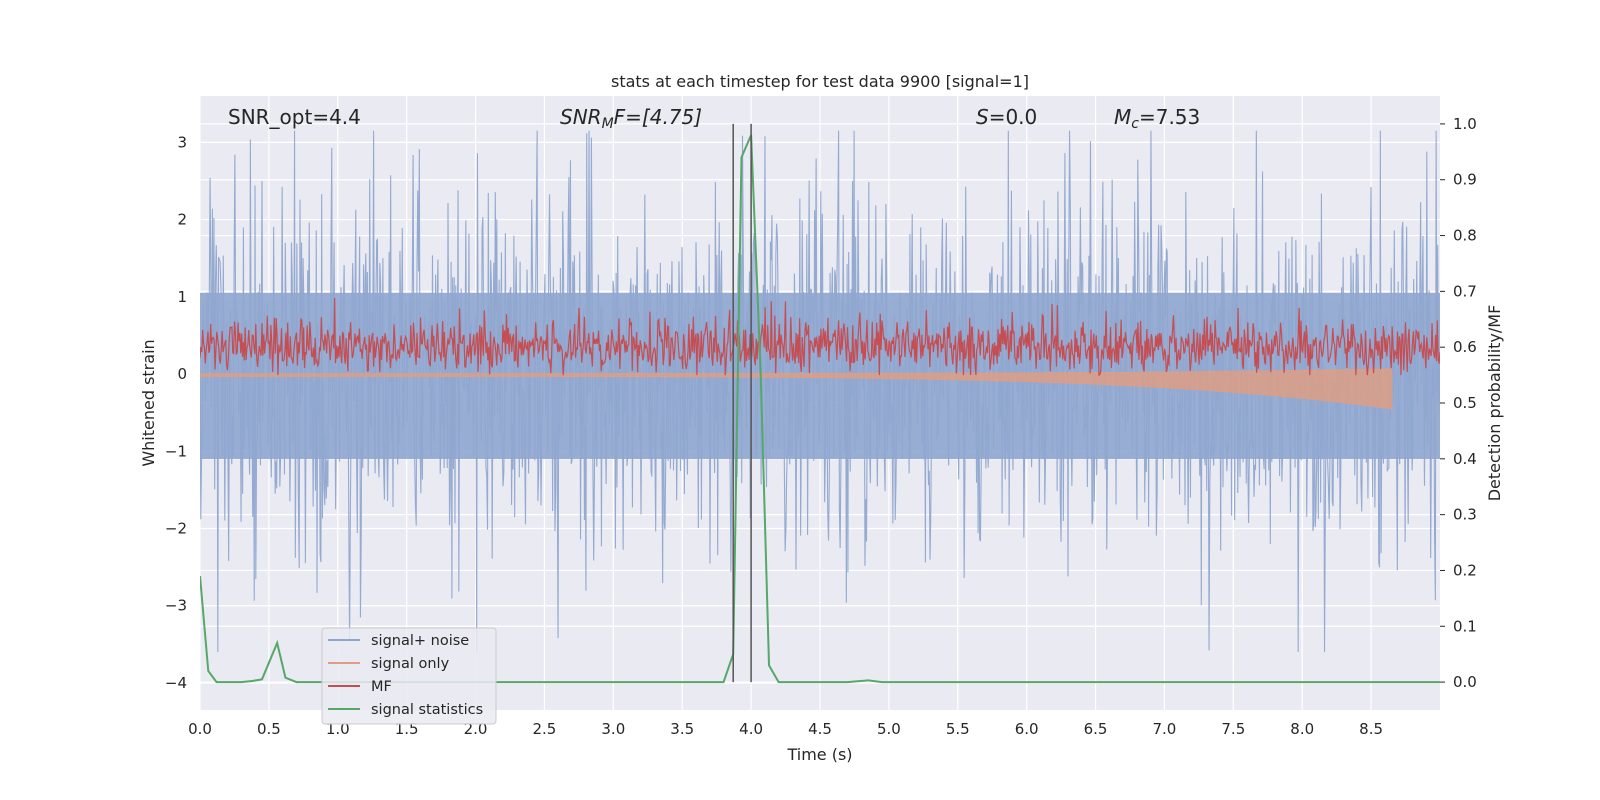 Image resolution: width=1600 pixels, height=800 pixels. Describe the element at coordinates (269, 729) in the screenshot. I see `x-tick-label: 0.5` at that location.